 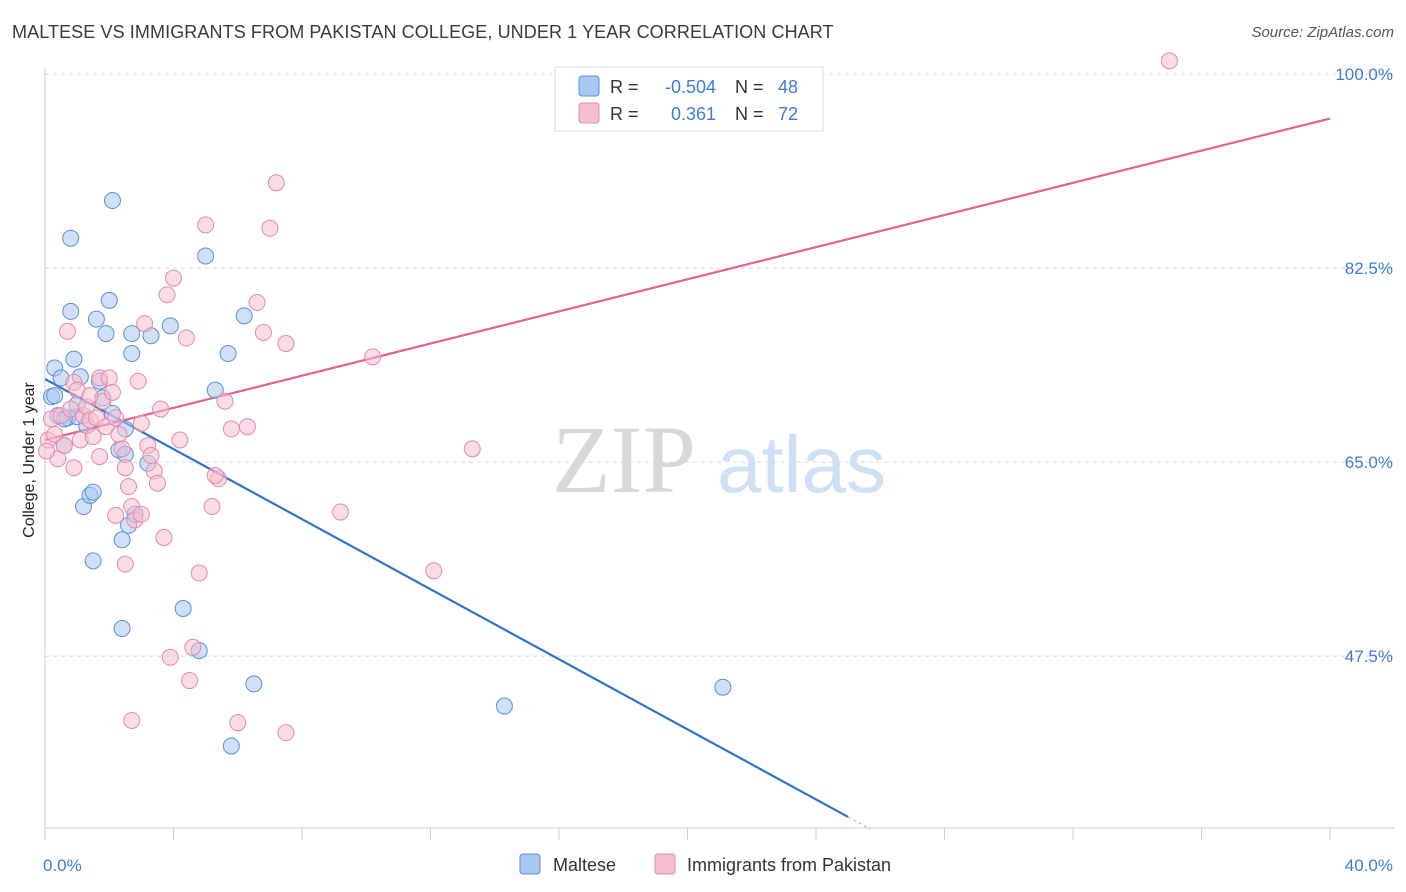 What do you see at coordinates (690, 87) in the screenshot?
I see `legend-r-value-1: -0.504` at bounding box center [690, 87].